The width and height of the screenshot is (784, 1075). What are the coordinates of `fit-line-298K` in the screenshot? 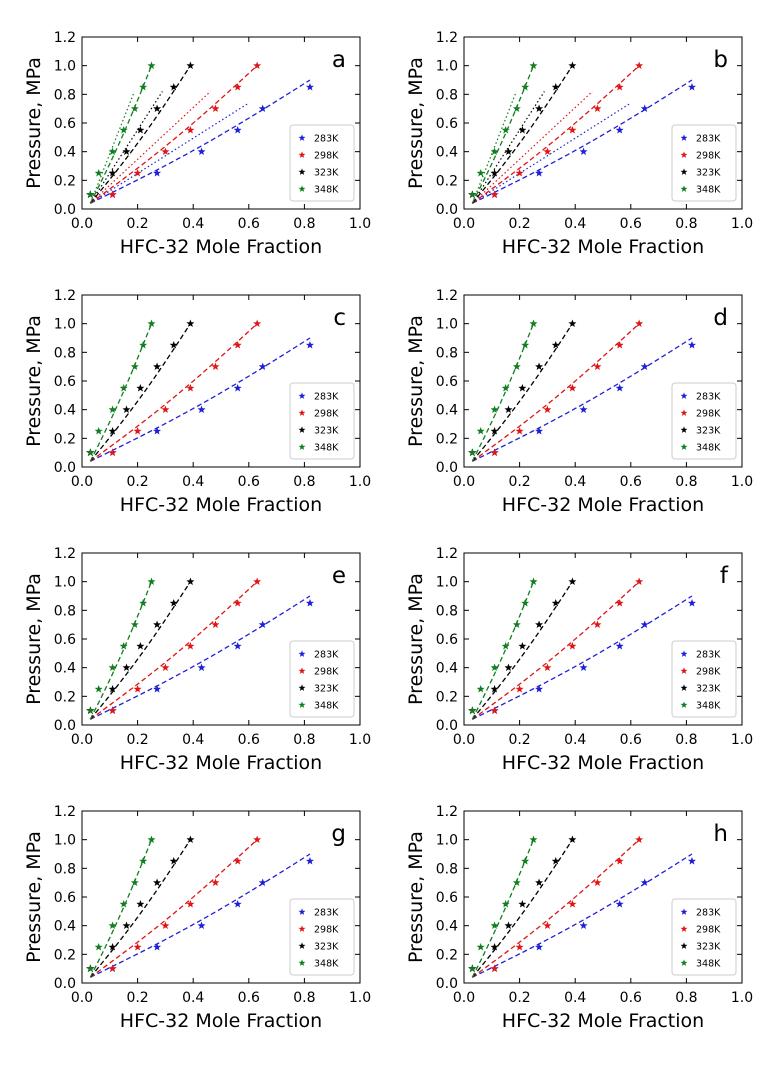 It's located at (555, 134).